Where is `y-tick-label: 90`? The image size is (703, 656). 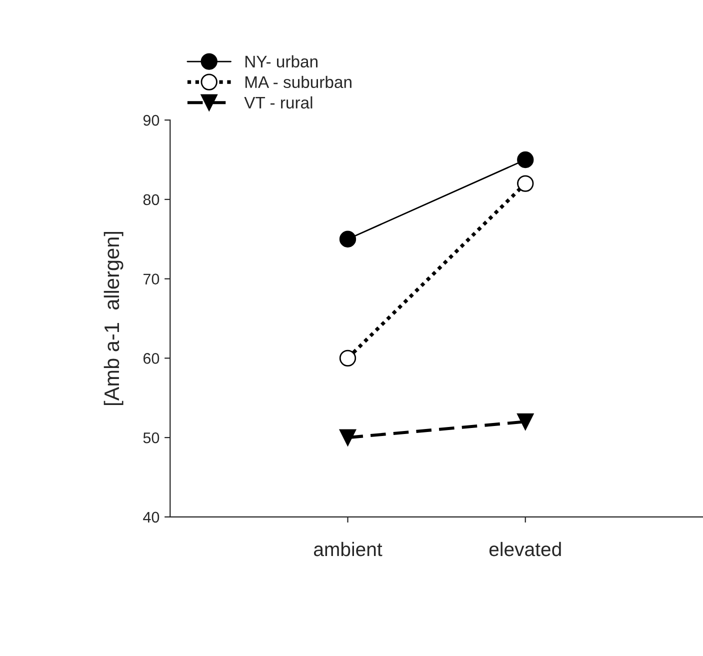 y-tick-label: 90 is located at coordinates (151, 120).